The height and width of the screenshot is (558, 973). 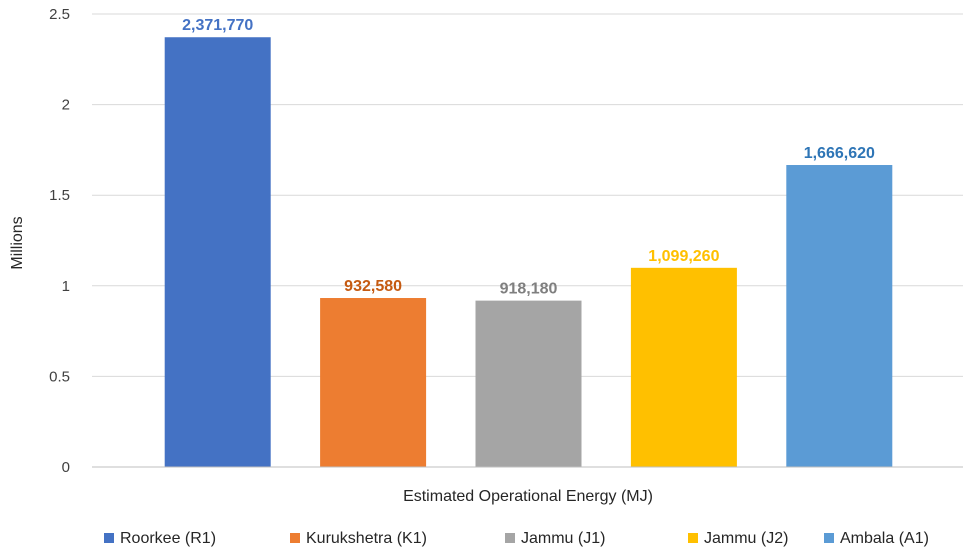 What do you see at coordinates (528, 496) in the screenshot?
I see `x-axis-title: Estimated Operational Energy (MJ)` at bounding box center [528, 496].